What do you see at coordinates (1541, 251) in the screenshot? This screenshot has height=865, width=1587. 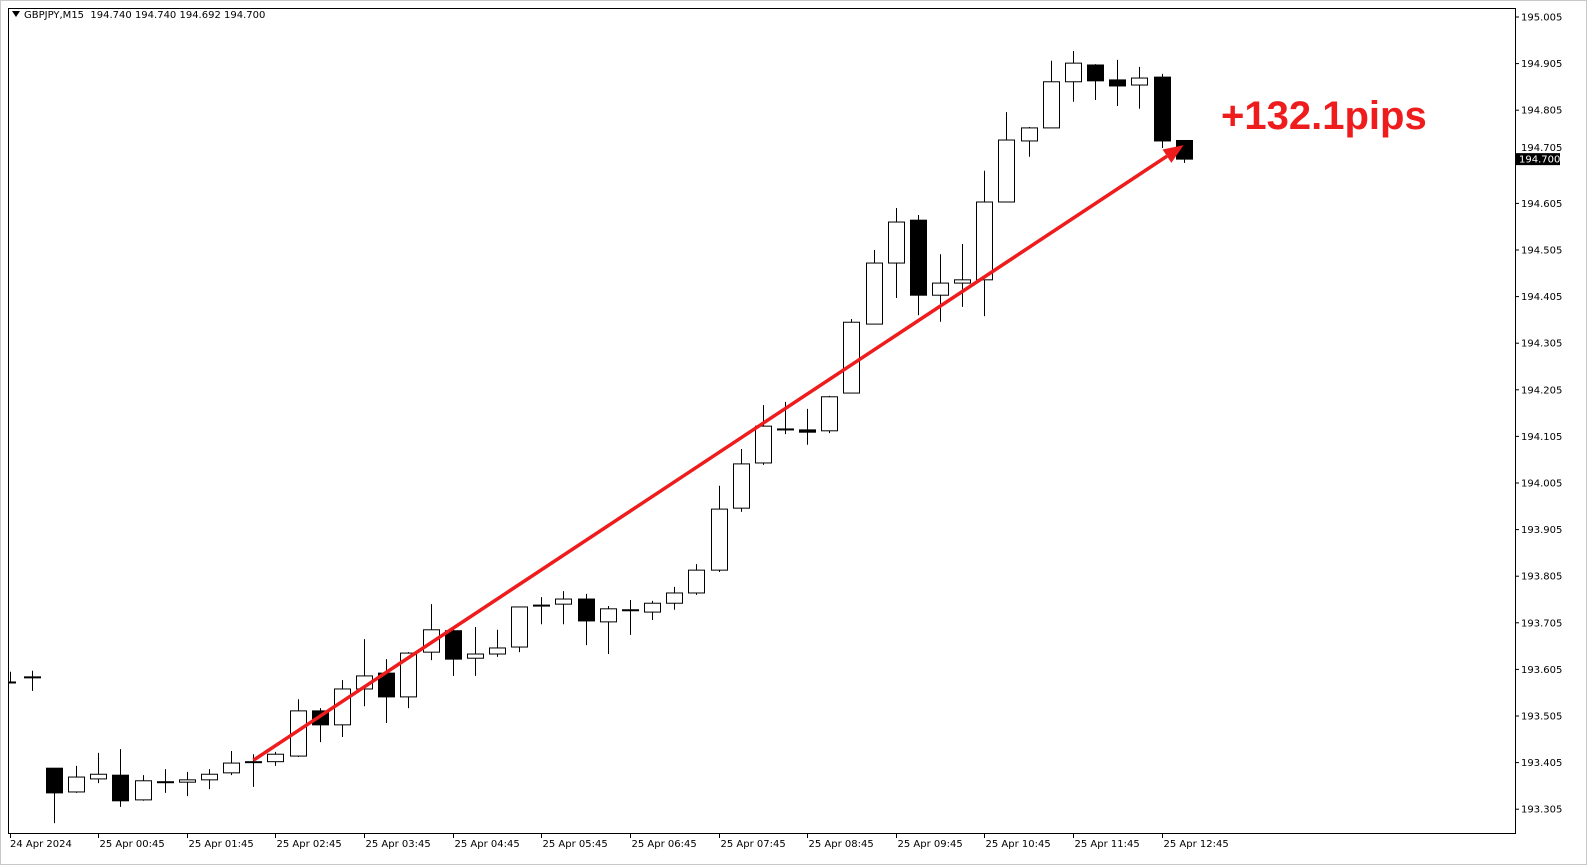 I see `price-tick-label: 194.505` at bounding box center [1541, 251].